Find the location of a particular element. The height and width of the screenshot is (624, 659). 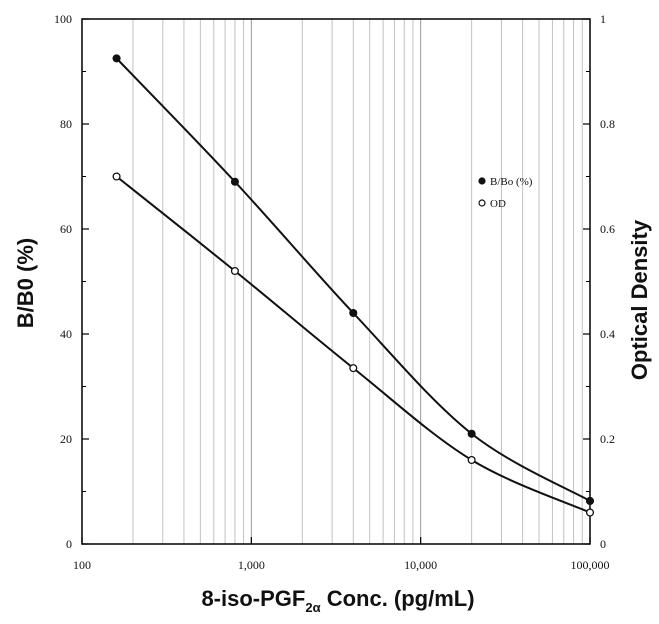

x-axis-title-suffix: Conc. (pg/mL) is located at coordinates (398, 598).